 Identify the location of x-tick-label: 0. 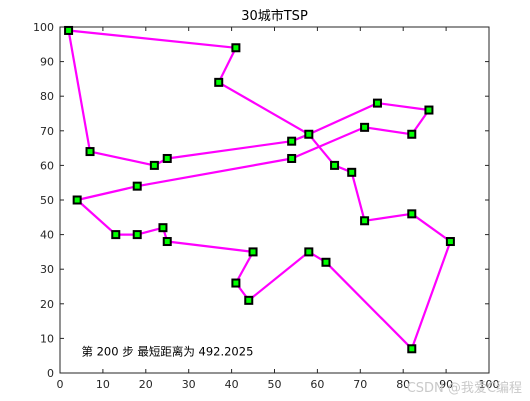
(60, 384).